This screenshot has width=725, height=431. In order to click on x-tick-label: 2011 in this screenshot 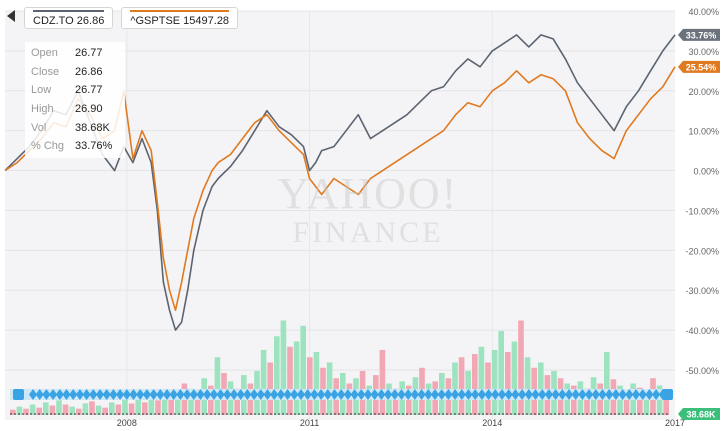, I will do `click(309, 423)`.